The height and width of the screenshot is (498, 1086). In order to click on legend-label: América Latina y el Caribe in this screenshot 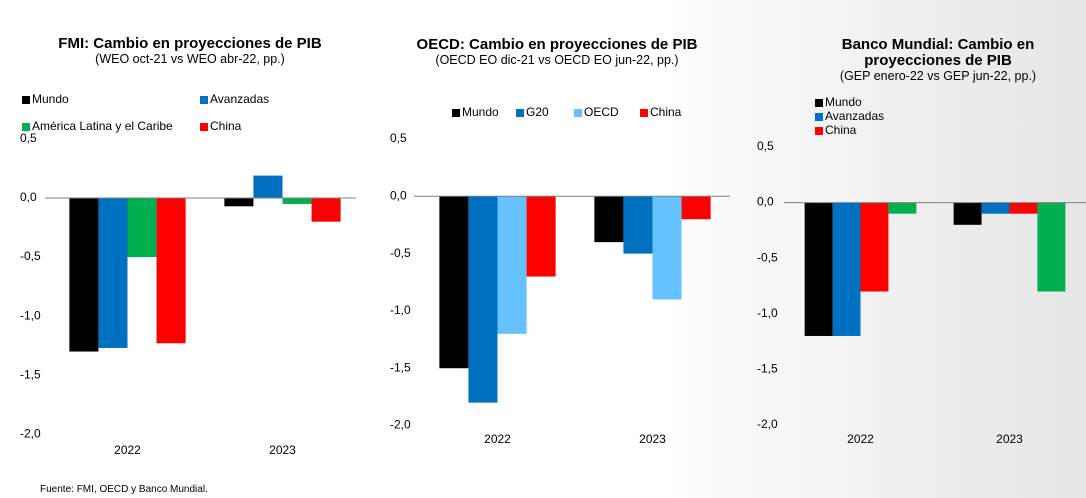, I will do `click(102, 126)`.